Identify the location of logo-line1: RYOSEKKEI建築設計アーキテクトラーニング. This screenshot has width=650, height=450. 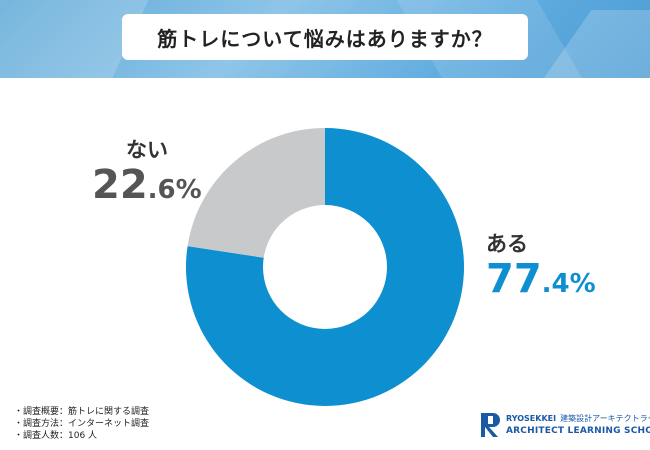
(578, 418).